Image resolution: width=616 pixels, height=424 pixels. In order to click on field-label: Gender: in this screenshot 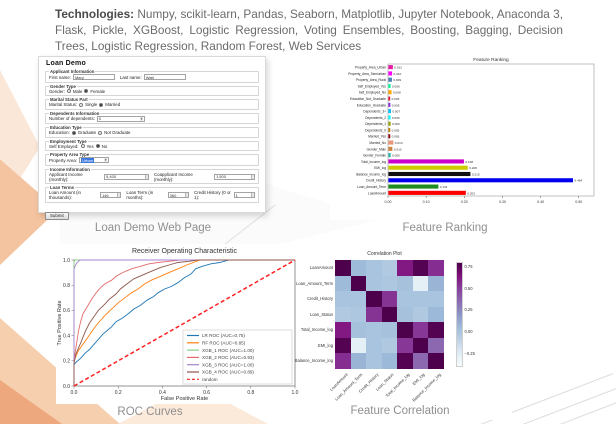, I will do `click(57, 91)`.